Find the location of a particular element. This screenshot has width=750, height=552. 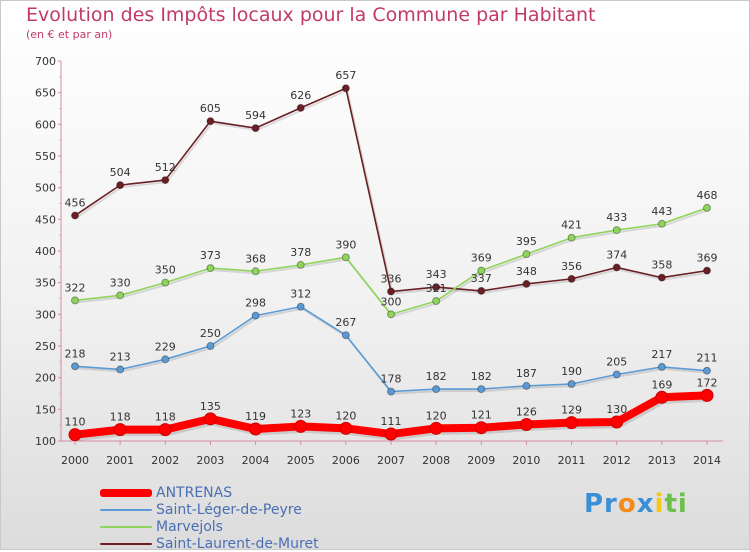

data-label-antrenas: 110 is located at coordinates (75, 422).